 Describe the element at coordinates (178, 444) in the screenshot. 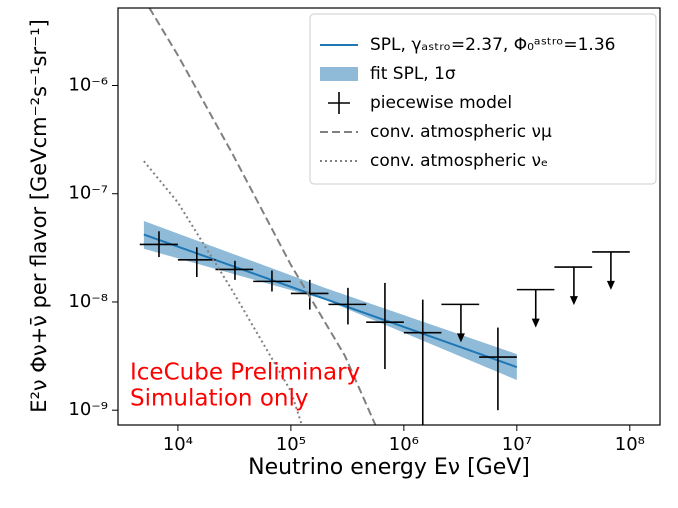

I see `x-tick-label: 10⁴` at that location.